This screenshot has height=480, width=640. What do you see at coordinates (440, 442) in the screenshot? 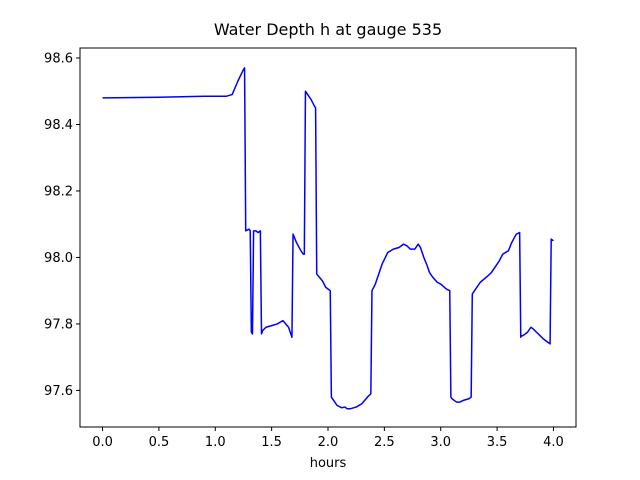
I see `x-tick-label: 3.0` at bounding box center [440, 442].